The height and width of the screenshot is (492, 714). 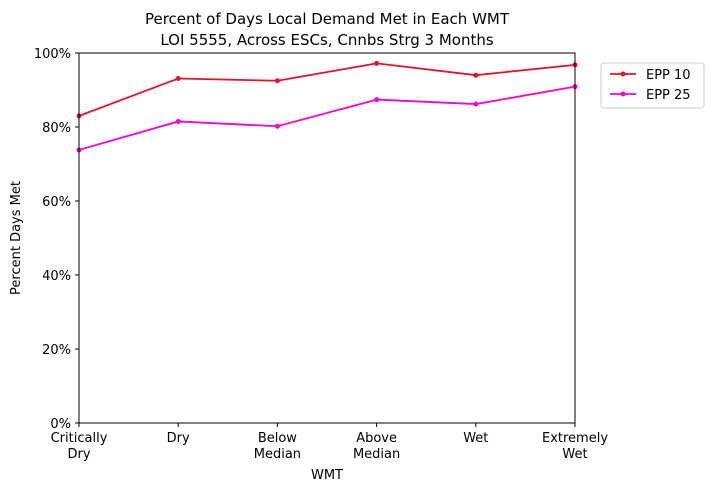 I want to click on x-tick-label-line: Critically, so click(x=79, y=438).